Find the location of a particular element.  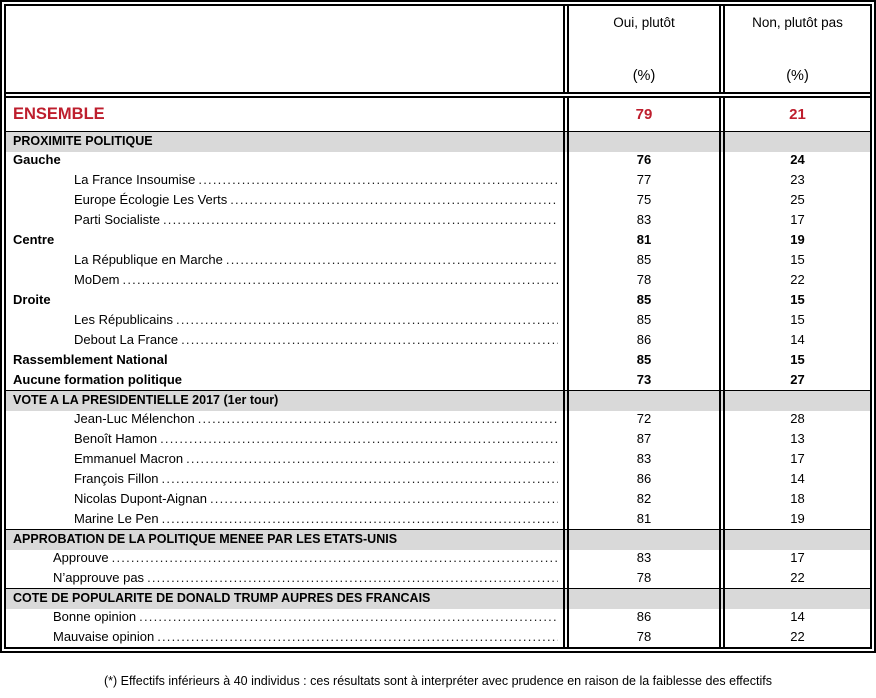

table-row: Emmanuel Macron 83 17 is located at coordinates (438, 459).